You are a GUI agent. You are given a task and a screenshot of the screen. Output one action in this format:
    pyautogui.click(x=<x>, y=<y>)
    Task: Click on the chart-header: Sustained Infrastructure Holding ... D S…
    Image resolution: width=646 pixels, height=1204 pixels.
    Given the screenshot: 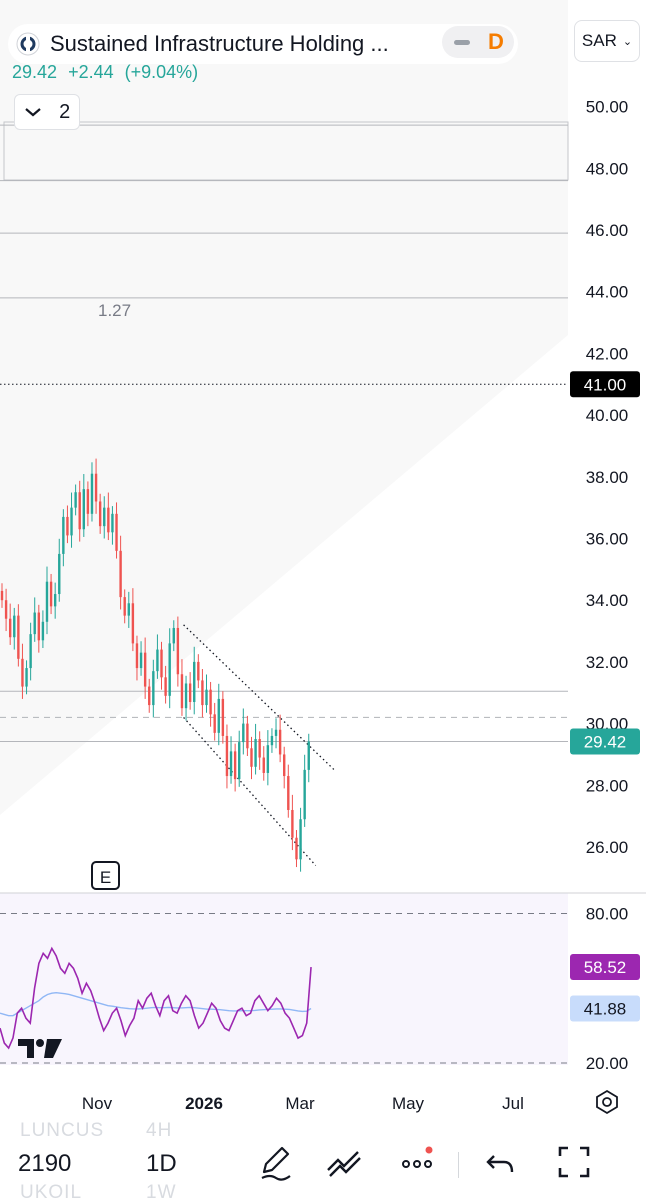 What is the action you would take?
    pyautogui.click(x=323, y=72)
    